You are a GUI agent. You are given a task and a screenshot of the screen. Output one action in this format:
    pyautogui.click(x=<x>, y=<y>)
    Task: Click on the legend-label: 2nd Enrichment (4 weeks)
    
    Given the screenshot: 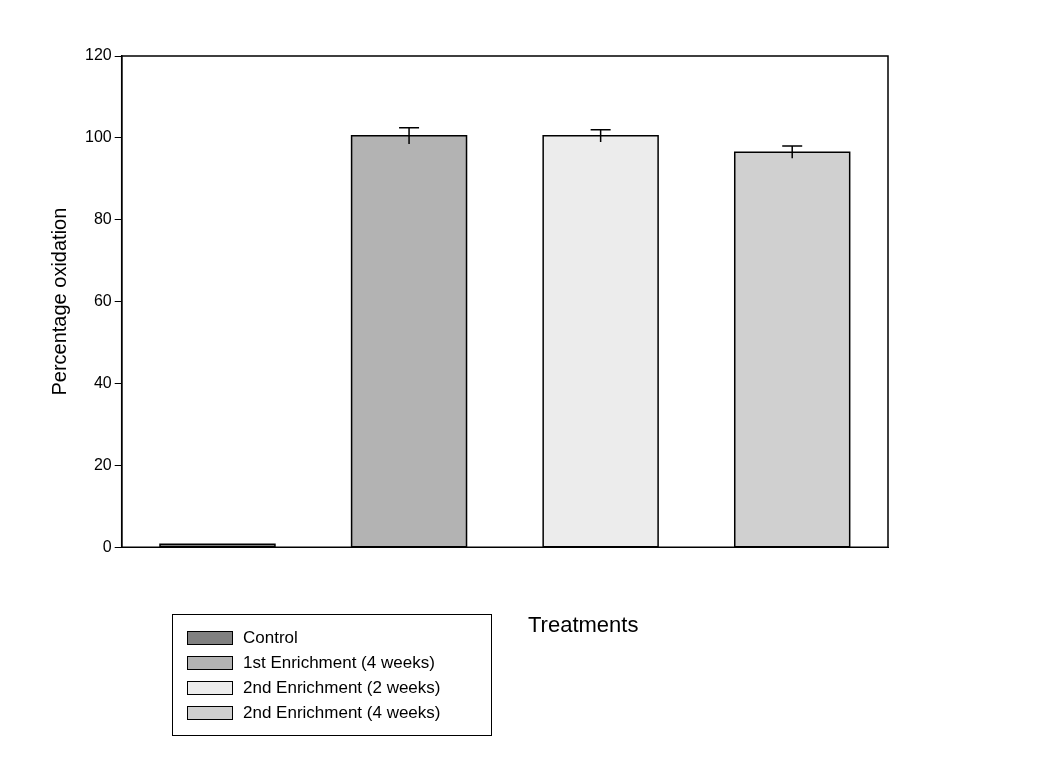 What is the action you would take?
    pyautogui.click(x=342, y=713)
    